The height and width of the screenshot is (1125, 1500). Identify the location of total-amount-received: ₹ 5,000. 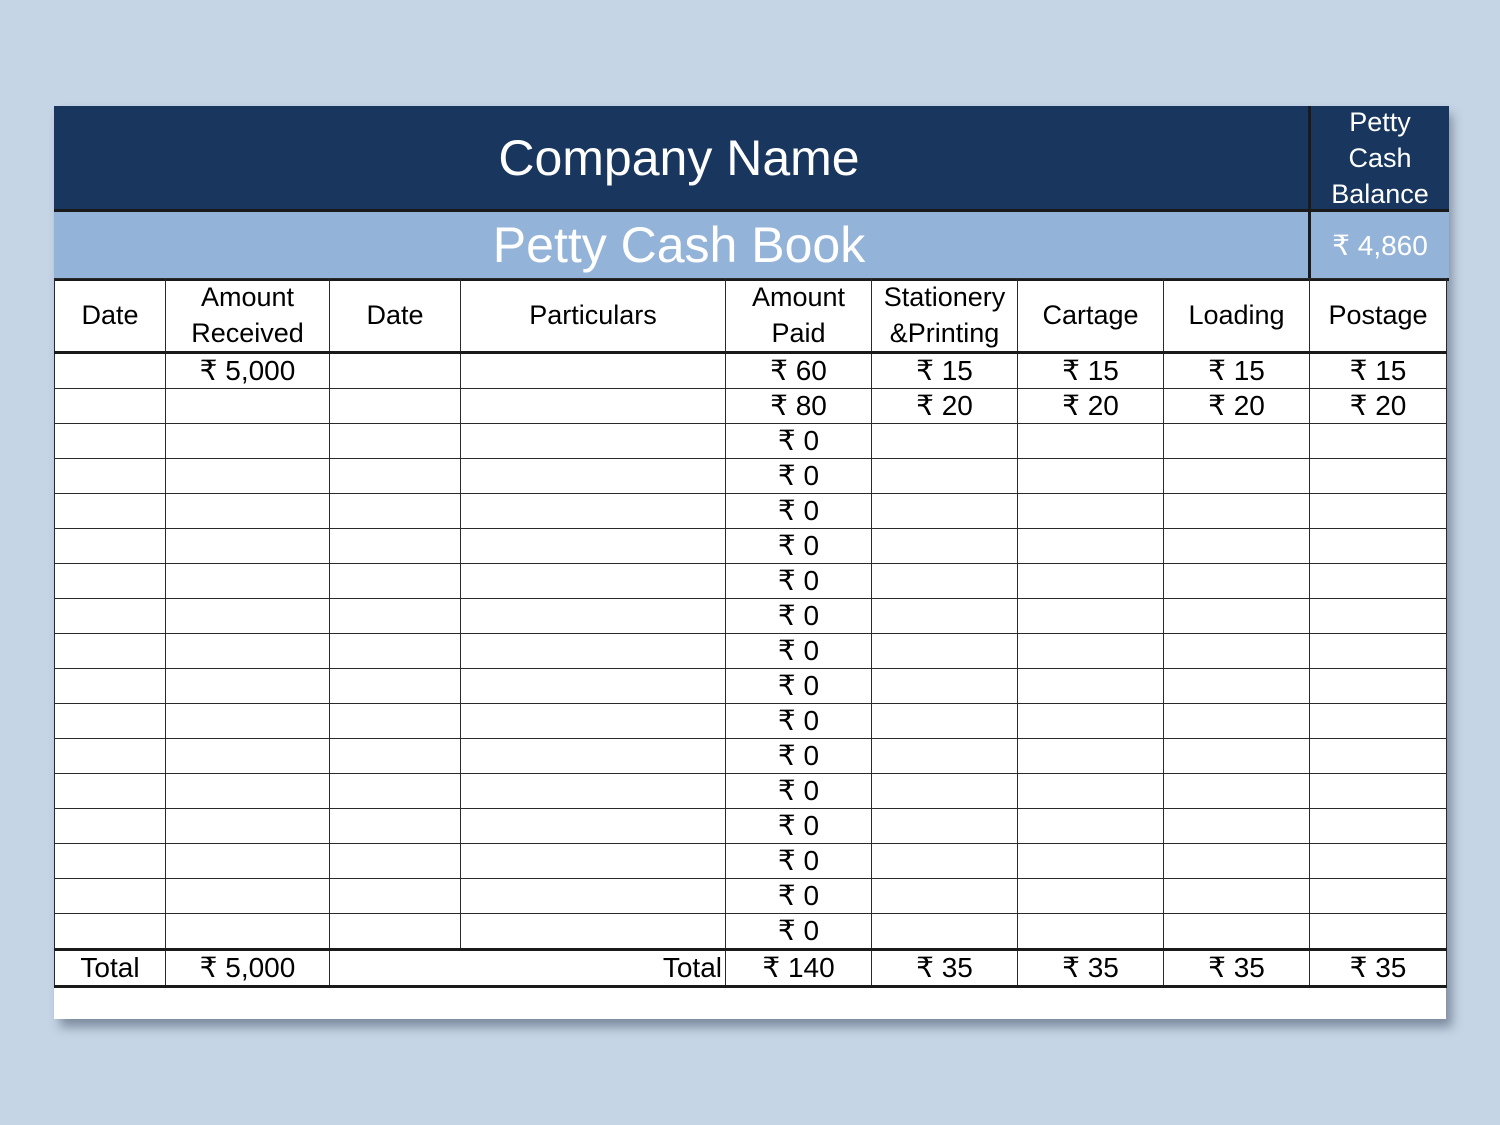
(247, 968).